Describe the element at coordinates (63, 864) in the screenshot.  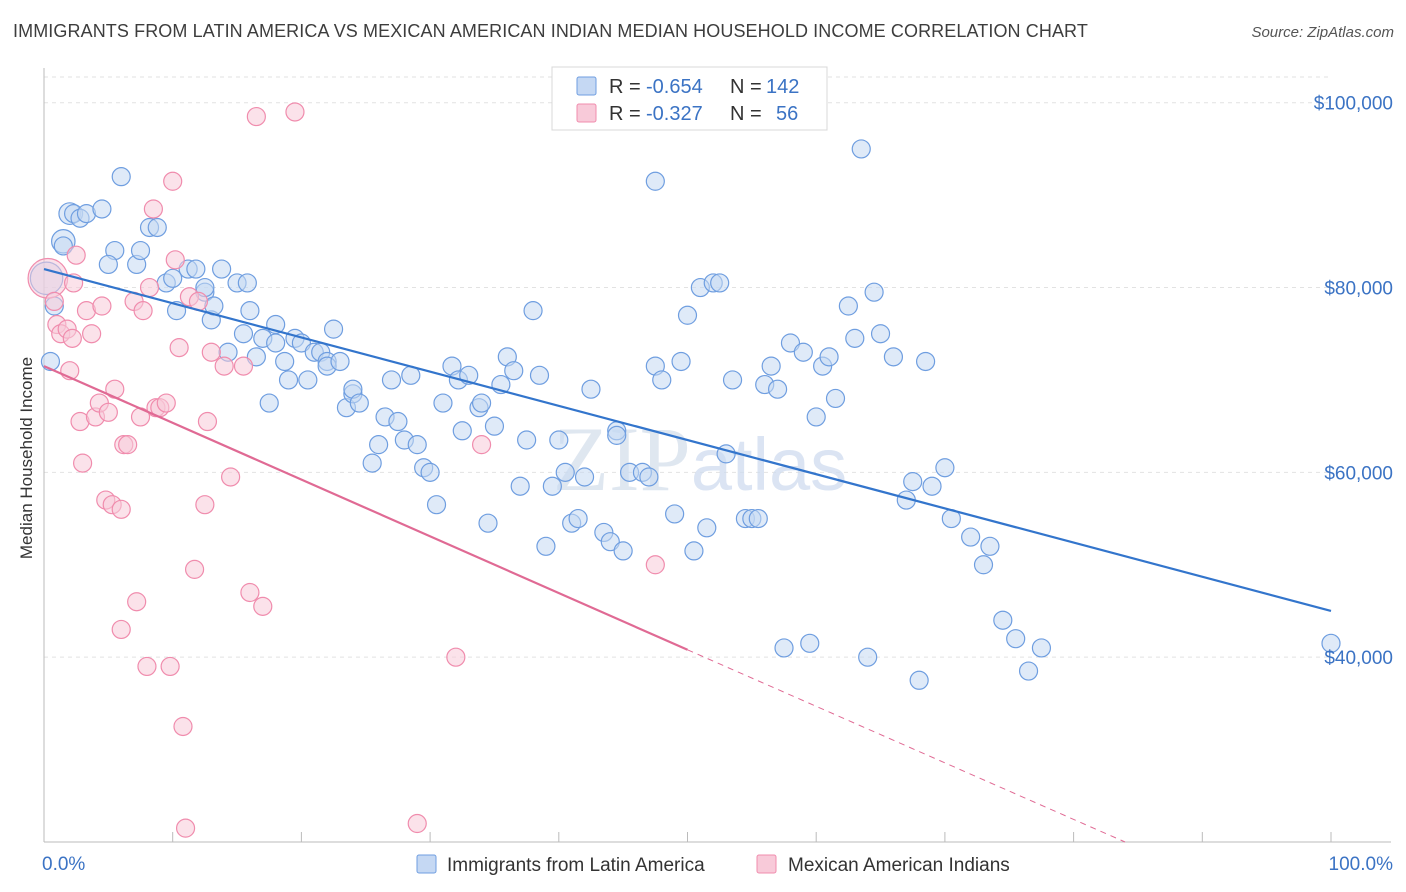
I see `x-tick-label-start: 0.0%` at that location.